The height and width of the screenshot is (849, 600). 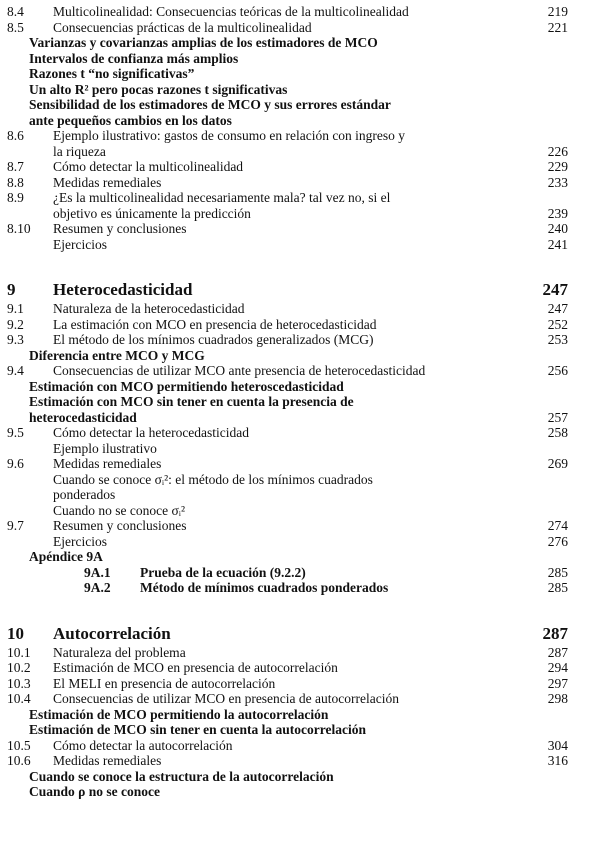 I want to click on title-line: Método de mínimos cuadrados ponderados, so click(x=264, y=587).